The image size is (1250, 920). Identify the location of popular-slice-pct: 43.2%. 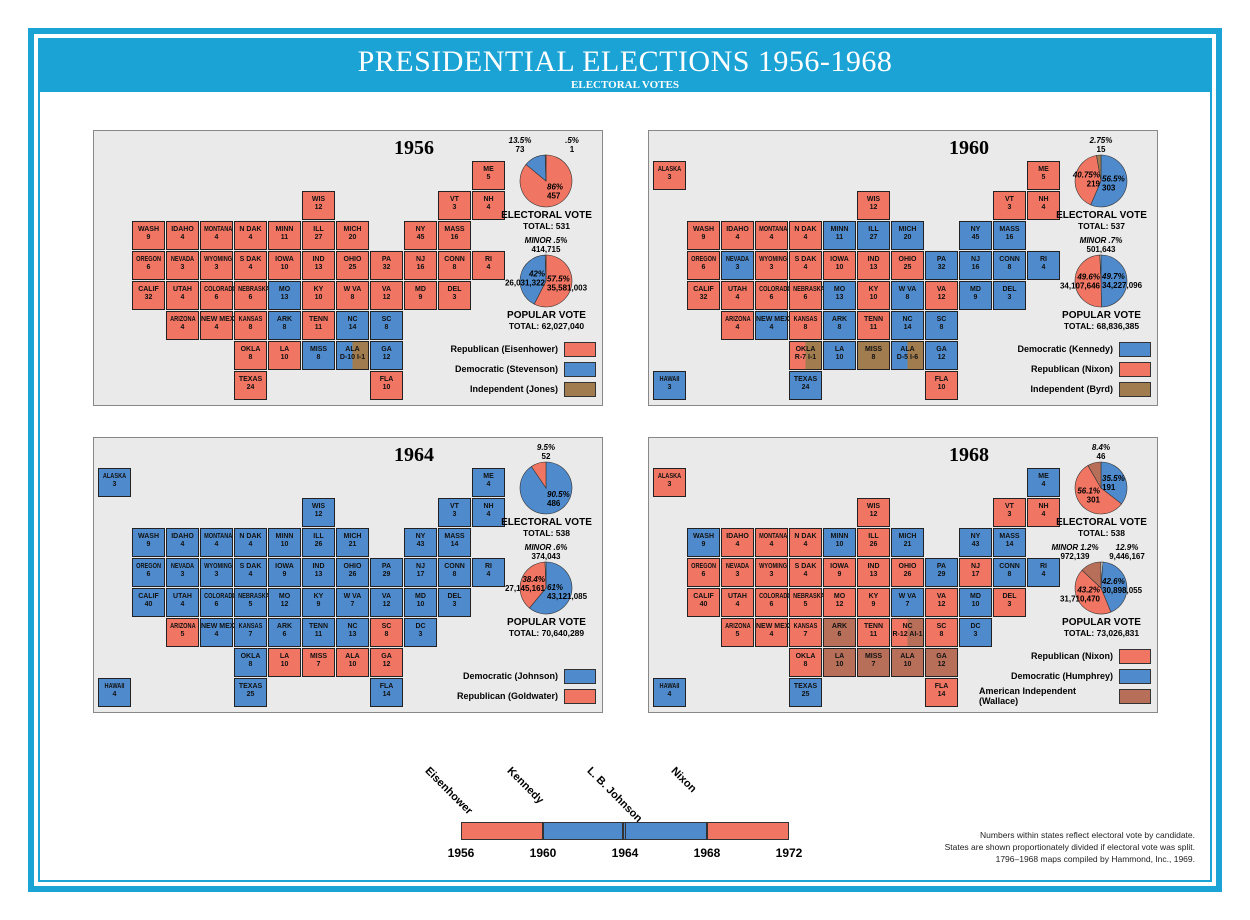
(1088, 590).